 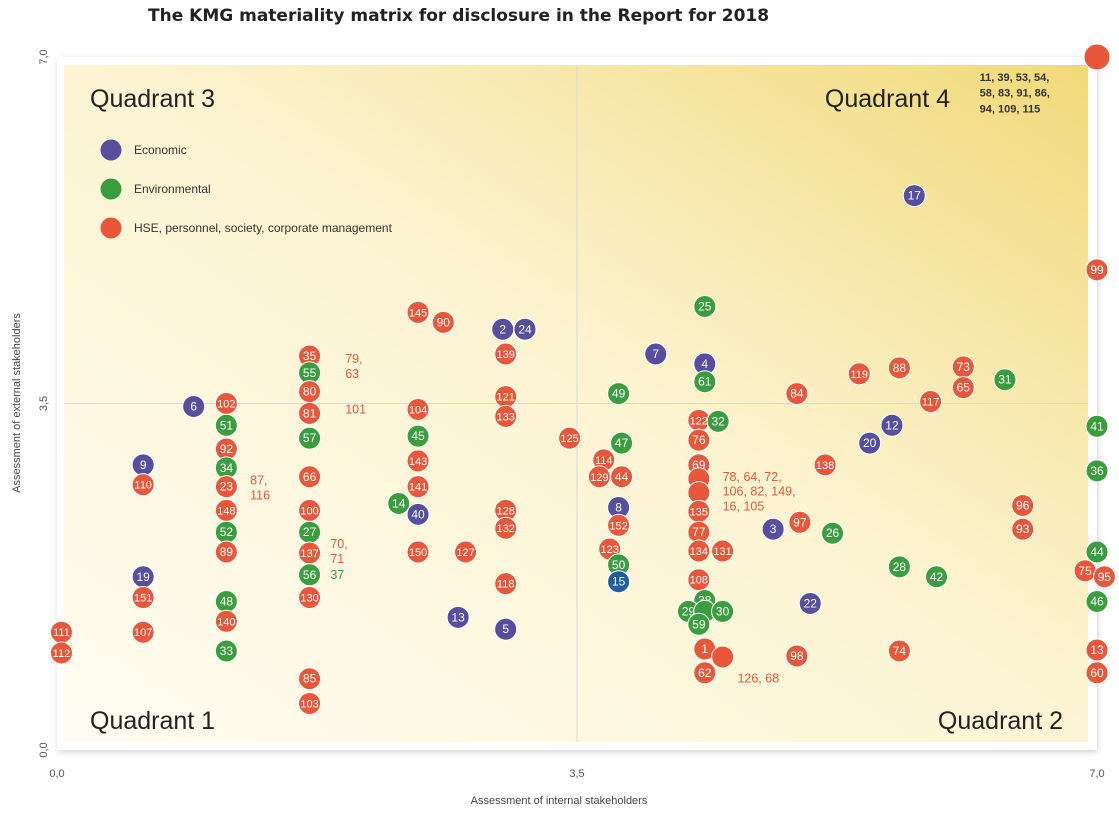 I want to click on annotation-label: 78, 64, 72,, so click(x=752, y=477).